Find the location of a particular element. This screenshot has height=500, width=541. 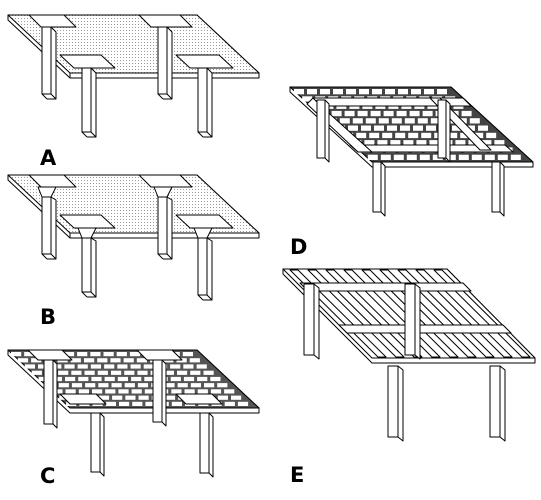

panel-b-drawing is located at coordinates (133, 237).